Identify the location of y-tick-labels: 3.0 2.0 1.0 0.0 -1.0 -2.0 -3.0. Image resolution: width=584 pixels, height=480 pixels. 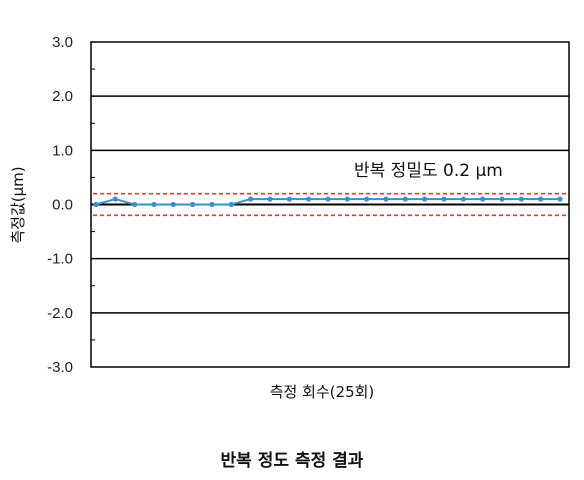
(60, 205).